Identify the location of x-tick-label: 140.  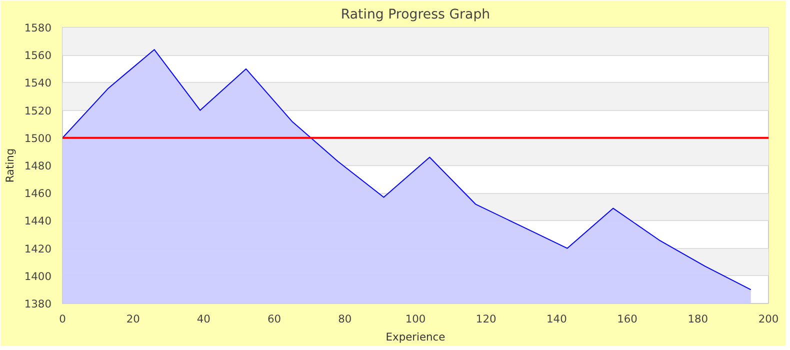
(557, 319).